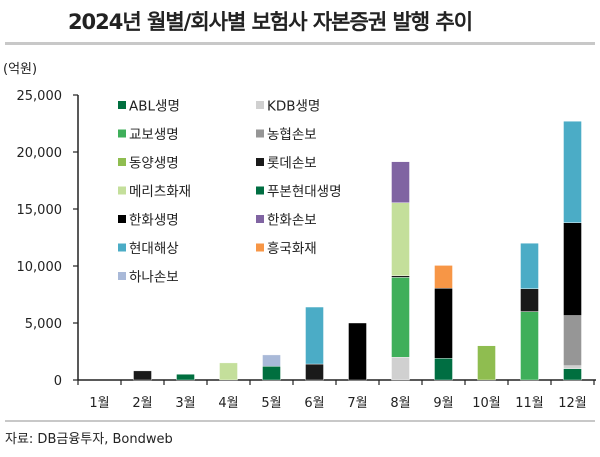 This screenshot has height=457, width=600. Describe the element at coordinates (185, 403) in the screenshot. I see `x-tick-label: 3월` at that location.